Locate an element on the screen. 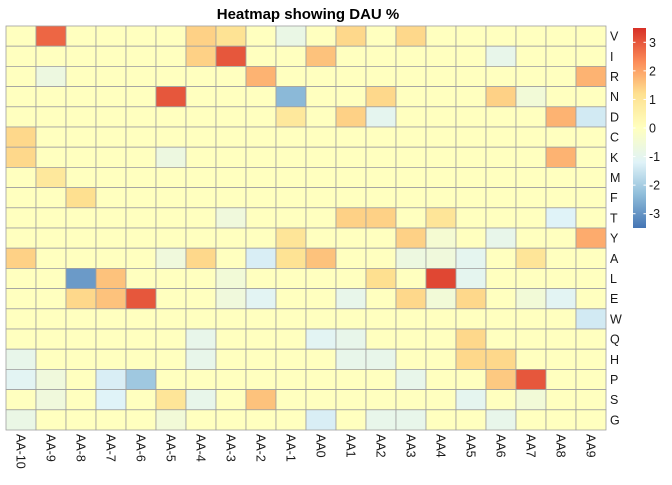 The image size is (672, 485). row-label-D: D is located at coordinates (614, 117).